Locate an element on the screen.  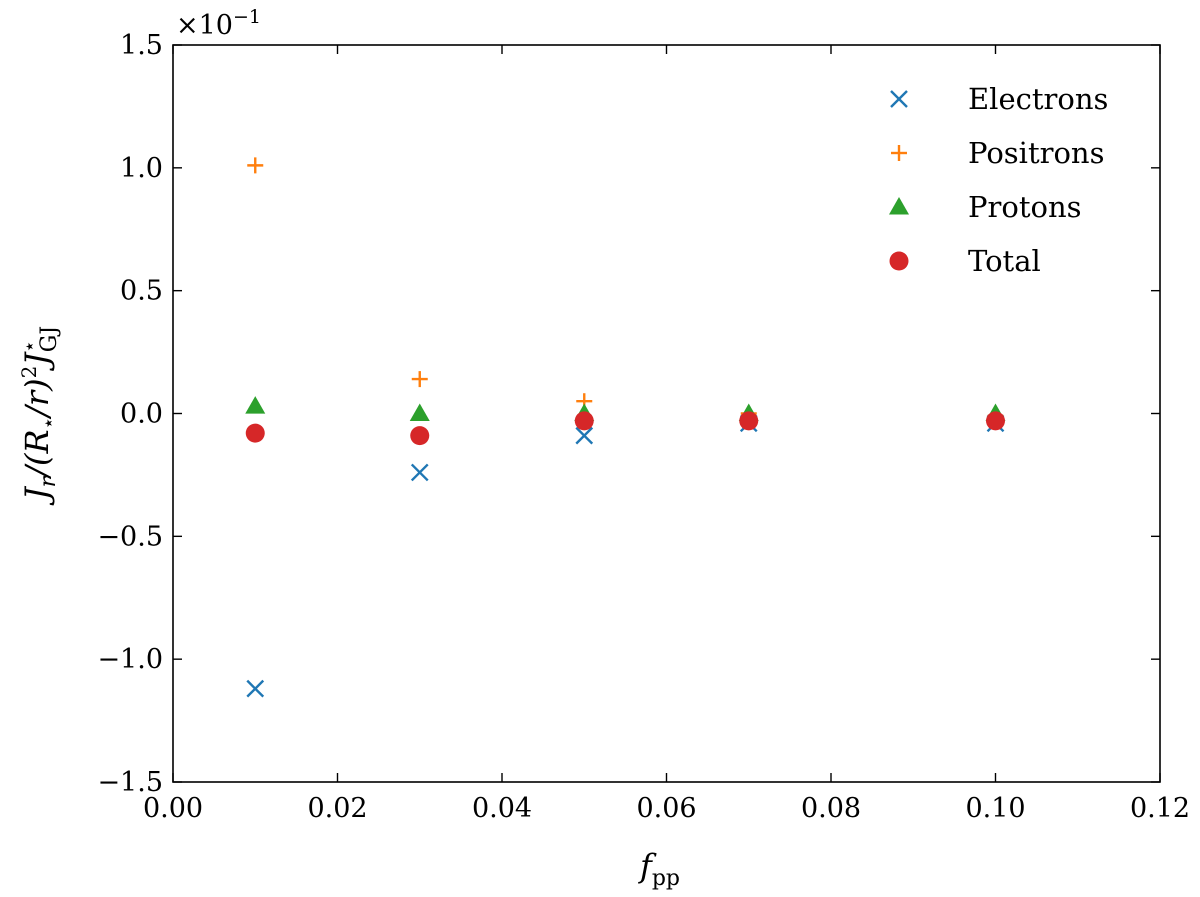
y-label-slash-r: /r) is located at coordinates (37, 399).